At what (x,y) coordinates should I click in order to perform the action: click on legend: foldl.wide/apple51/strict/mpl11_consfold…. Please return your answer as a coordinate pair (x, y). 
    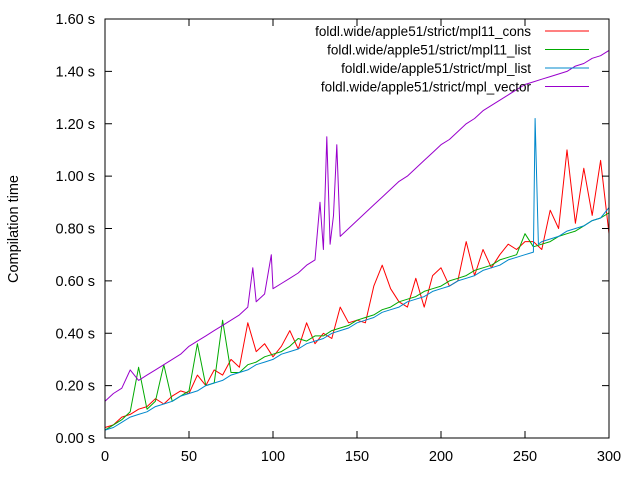
    Looking at the image, I should click on (452, 59).